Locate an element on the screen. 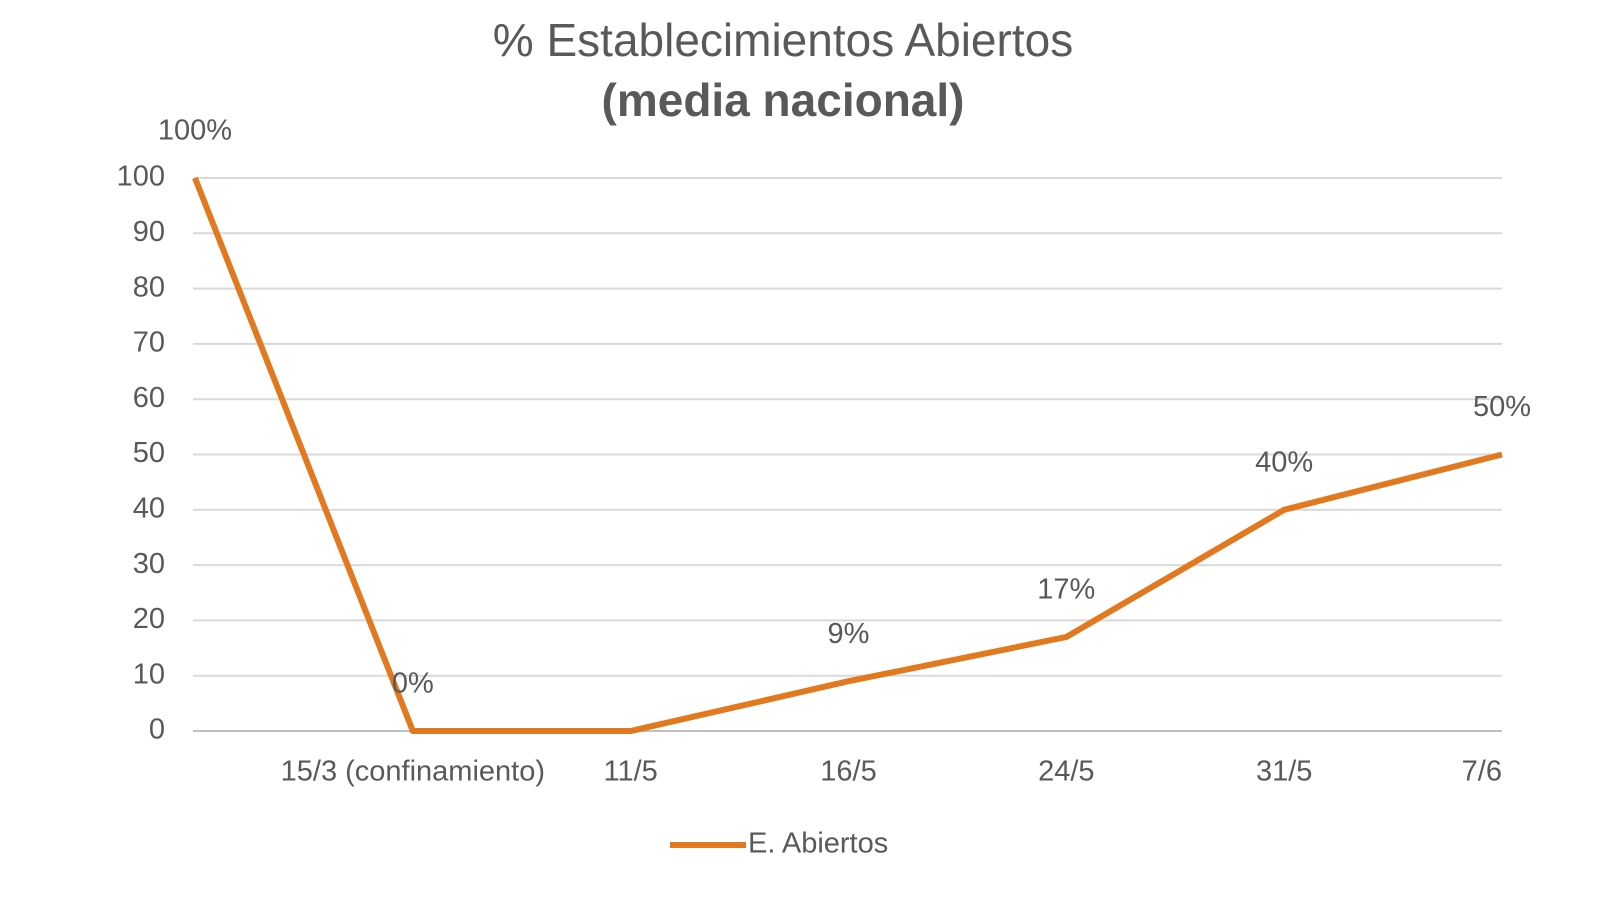 This screenshot has width=1600, height=900. x-tick-label: 31/5 is located at coordinates (1284, 772).